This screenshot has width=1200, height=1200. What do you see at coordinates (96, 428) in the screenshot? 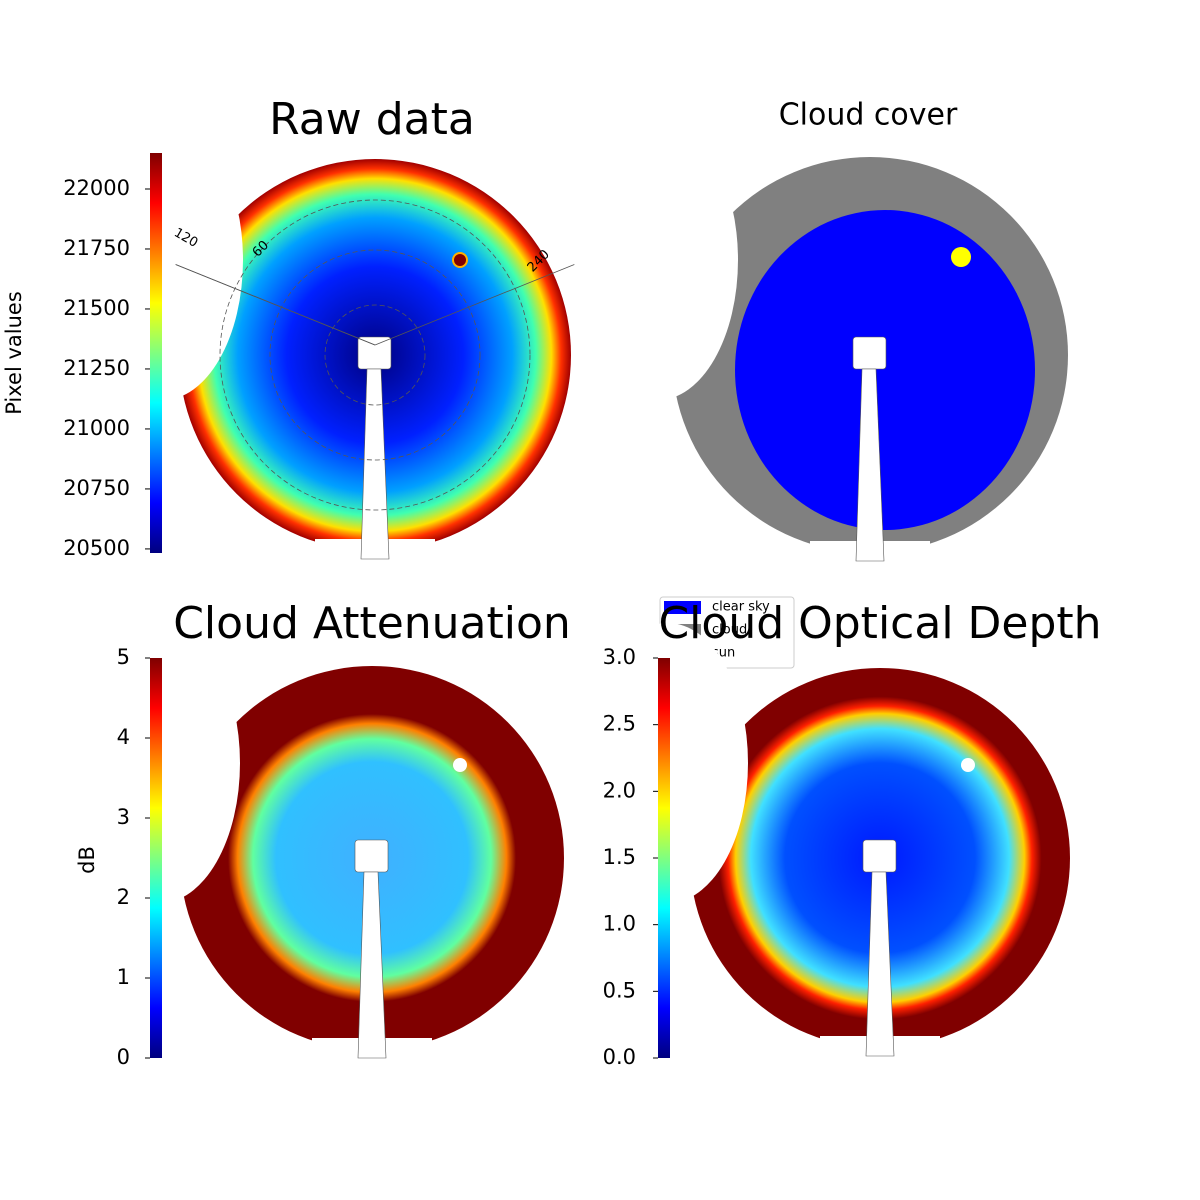
I see `colorbar-tick-label: 21000` at bounding box center [96, 428].